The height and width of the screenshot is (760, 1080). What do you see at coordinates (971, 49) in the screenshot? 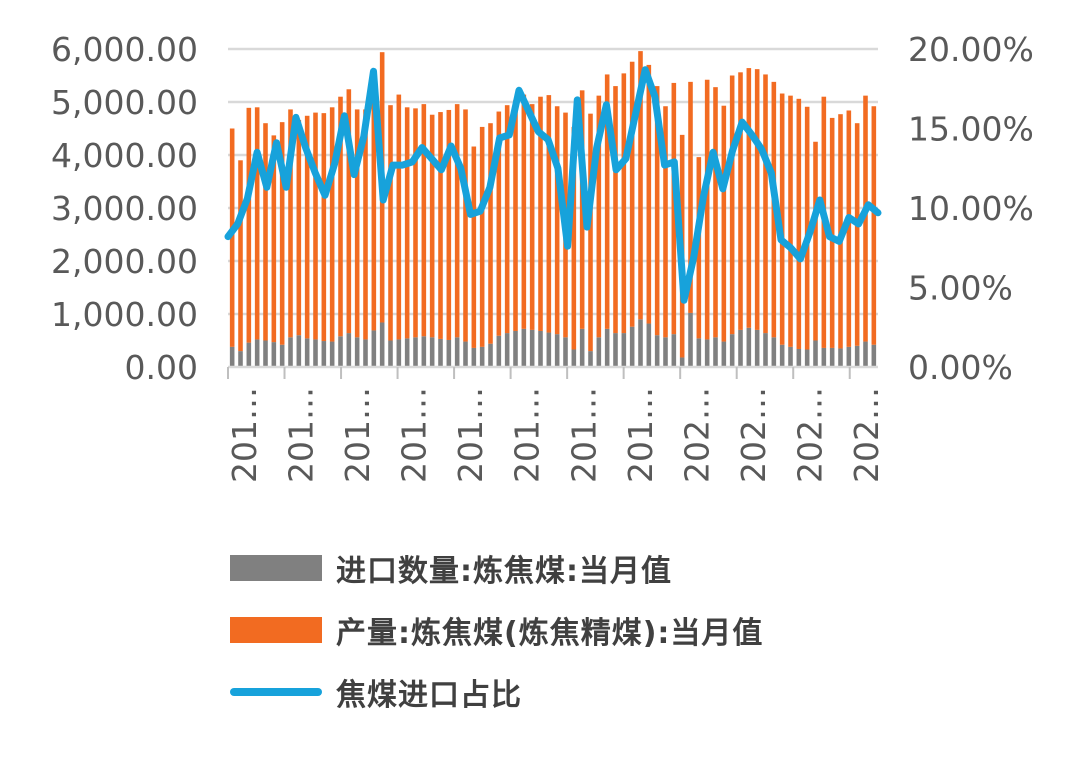
I see `y-right-tick-label: 20.00%` at bounding box center [971, 49].